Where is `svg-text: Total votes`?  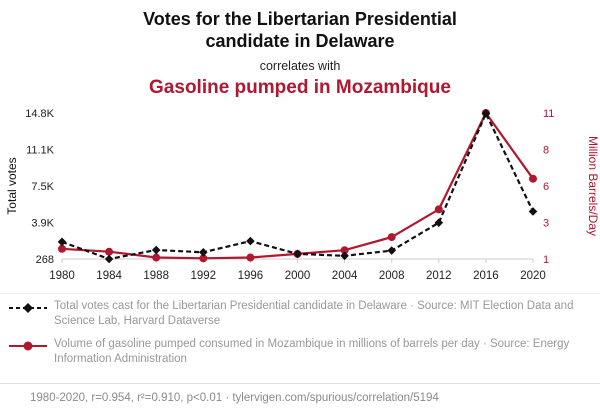
svg-text: Total votes is located at coordinates (12, 185).